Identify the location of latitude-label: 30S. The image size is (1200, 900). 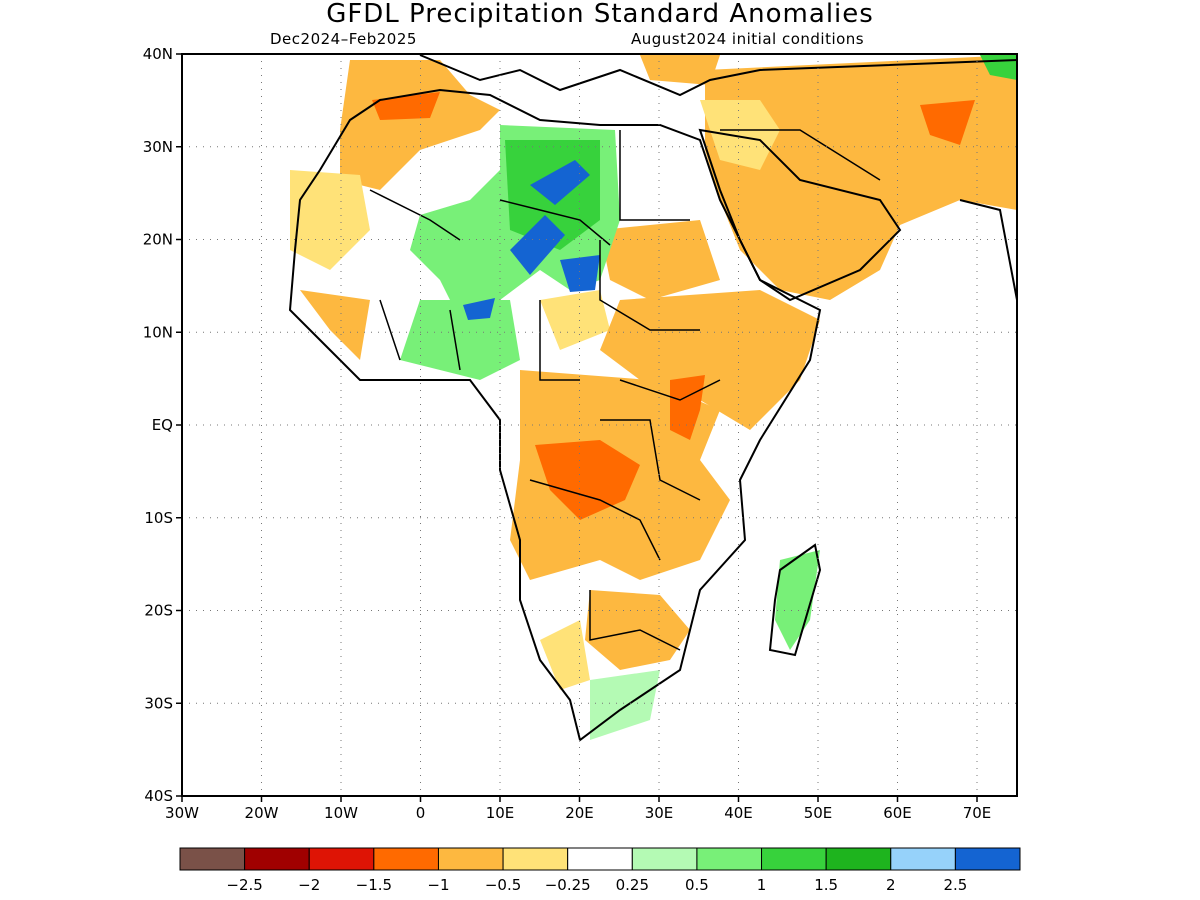
(158, 703).